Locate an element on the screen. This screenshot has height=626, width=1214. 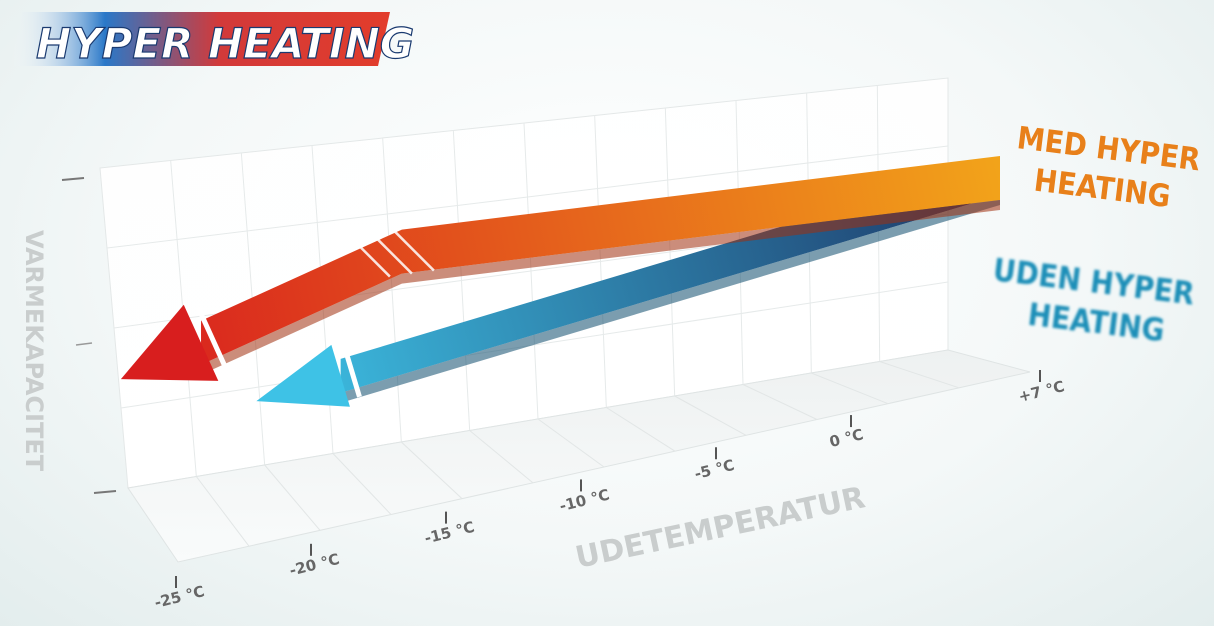
x-tick-label: -10 °C is located at coordinates (585, 501).